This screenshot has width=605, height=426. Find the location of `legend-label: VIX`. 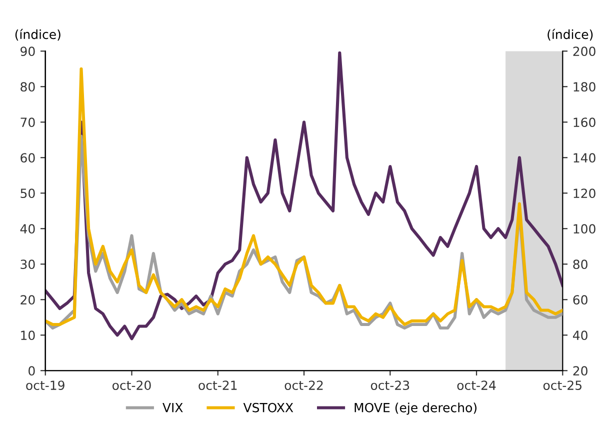

legend-label: VIX is located at coordinates (172, 407).